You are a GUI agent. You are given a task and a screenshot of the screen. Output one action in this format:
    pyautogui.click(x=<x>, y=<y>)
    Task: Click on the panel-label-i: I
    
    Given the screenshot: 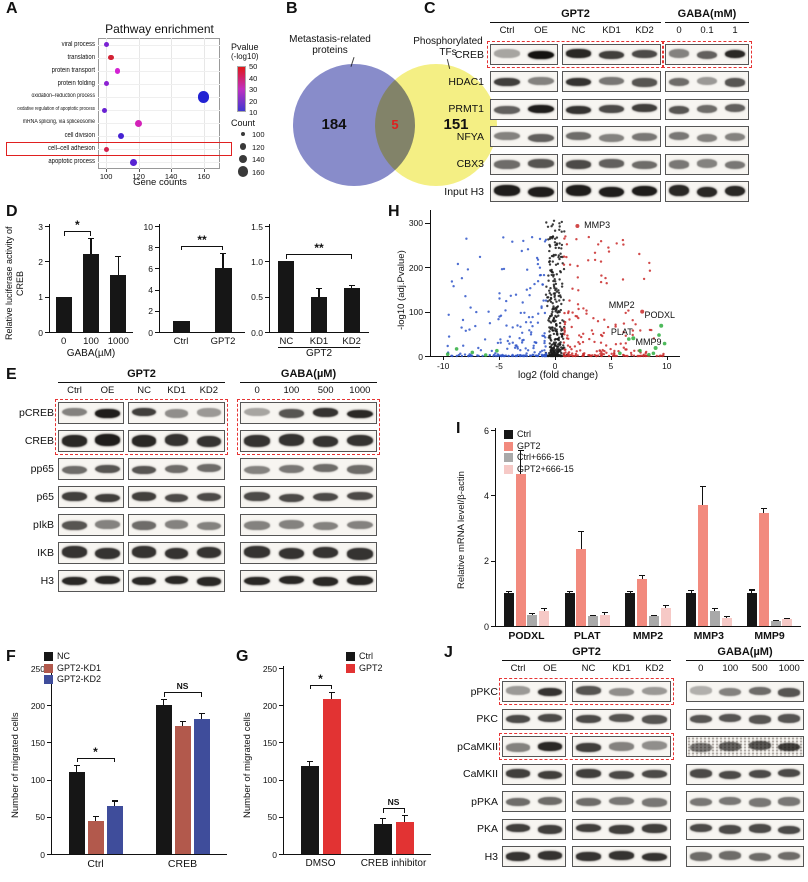 What is the action you would take?
    pyautogui.click(x=458, y=428)
    